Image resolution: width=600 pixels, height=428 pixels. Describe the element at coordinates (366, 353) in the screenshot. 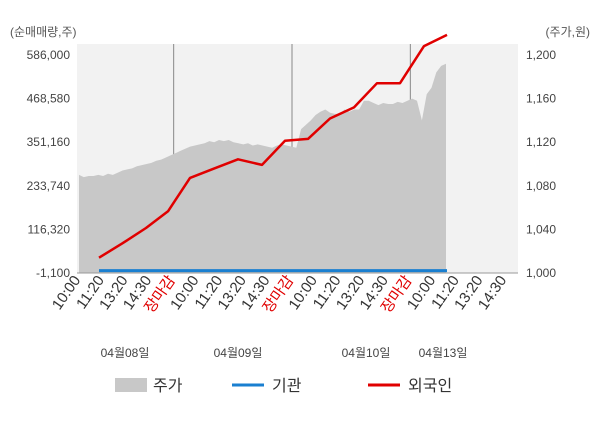

I see `date-label: 04월10일` at that location.